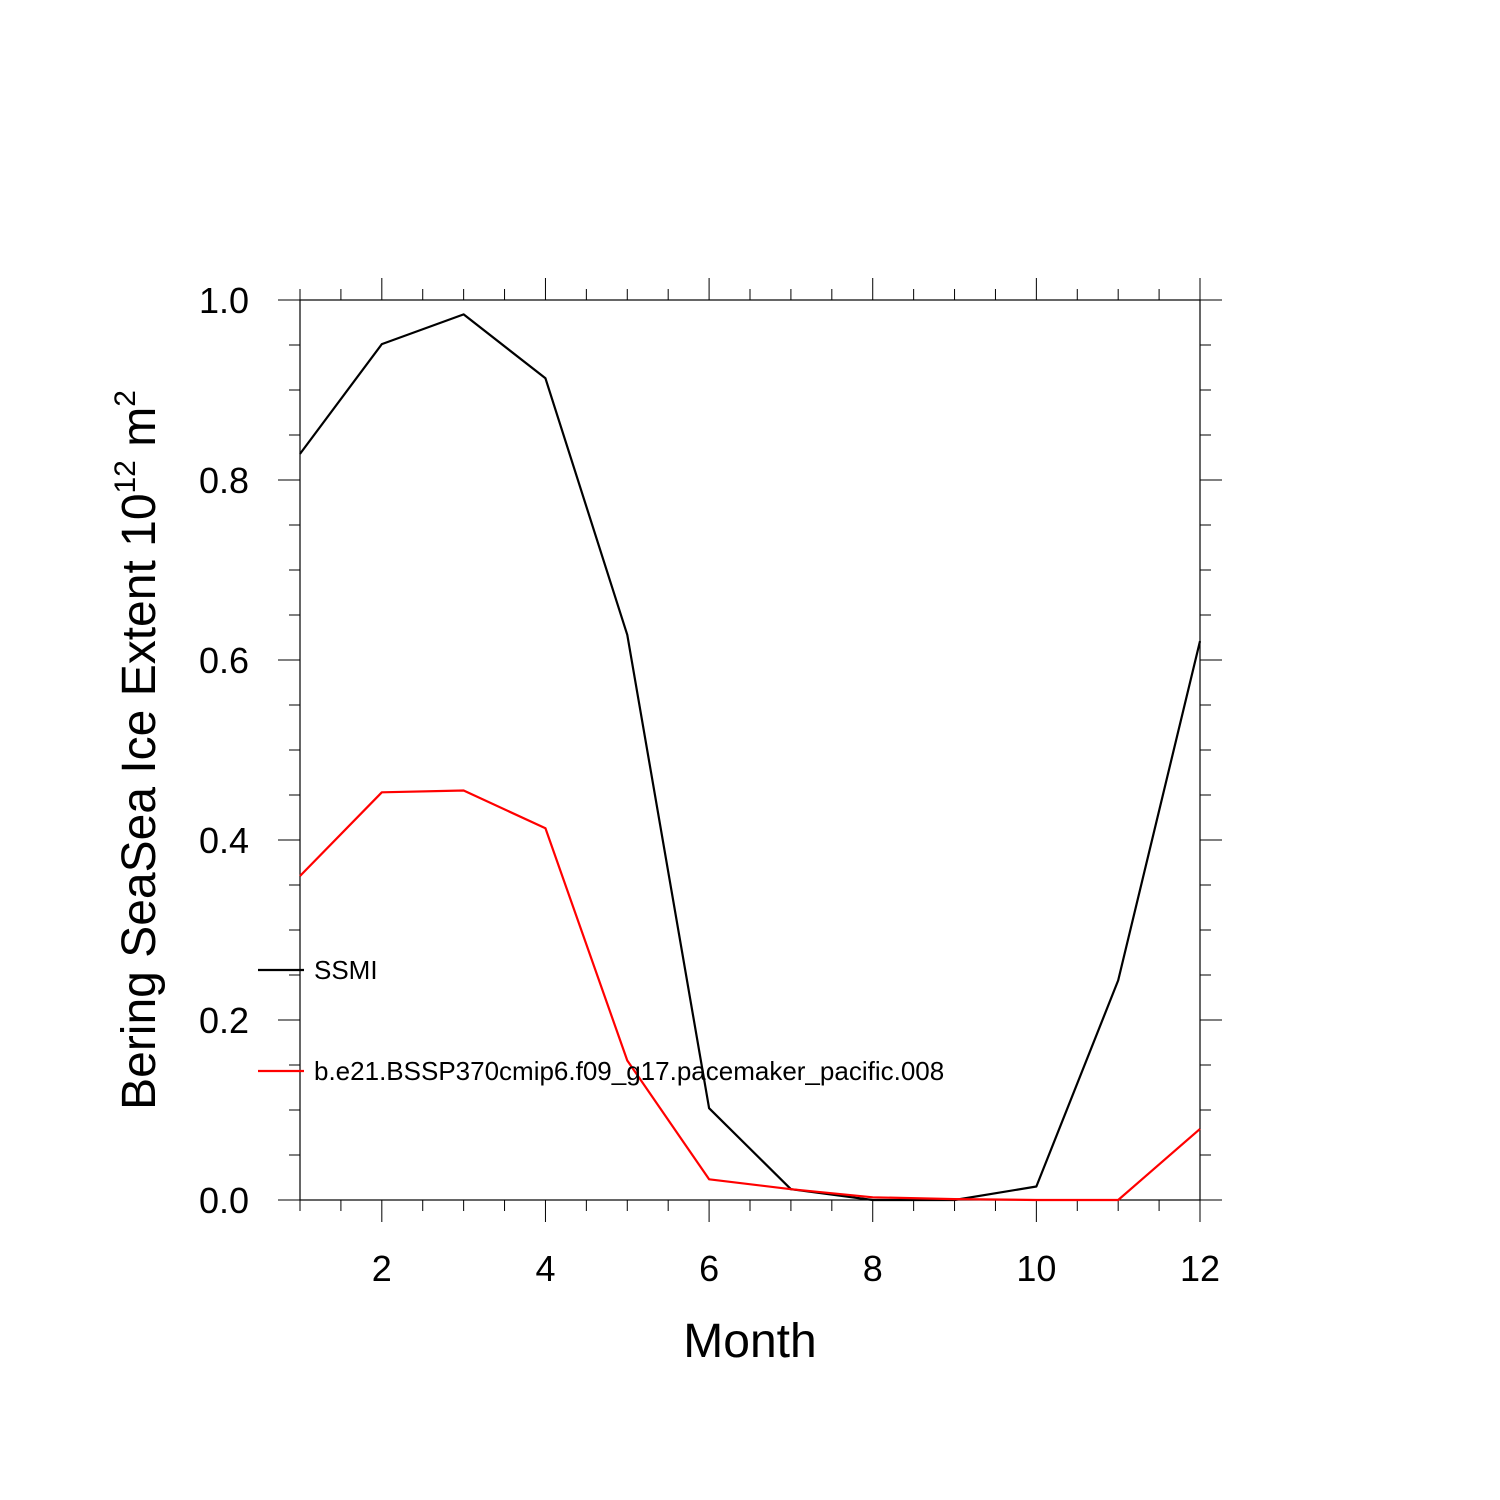 This screenshot has width=1500, height=1500. I want to click on x-tick-label: 6, so click(709, 1268).